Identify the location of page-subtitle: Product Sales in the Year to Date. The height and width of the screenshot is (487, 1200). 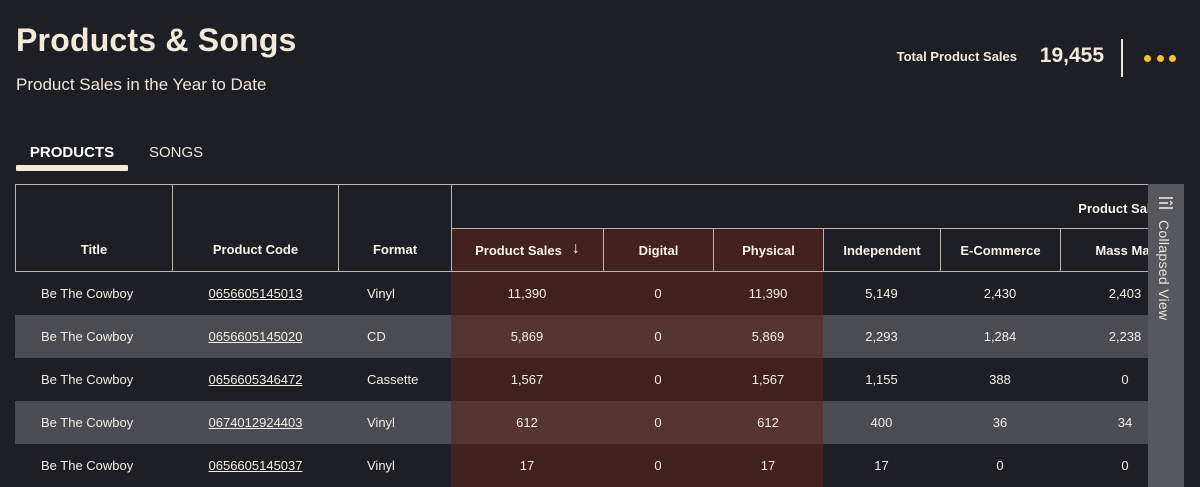
(141, 84).